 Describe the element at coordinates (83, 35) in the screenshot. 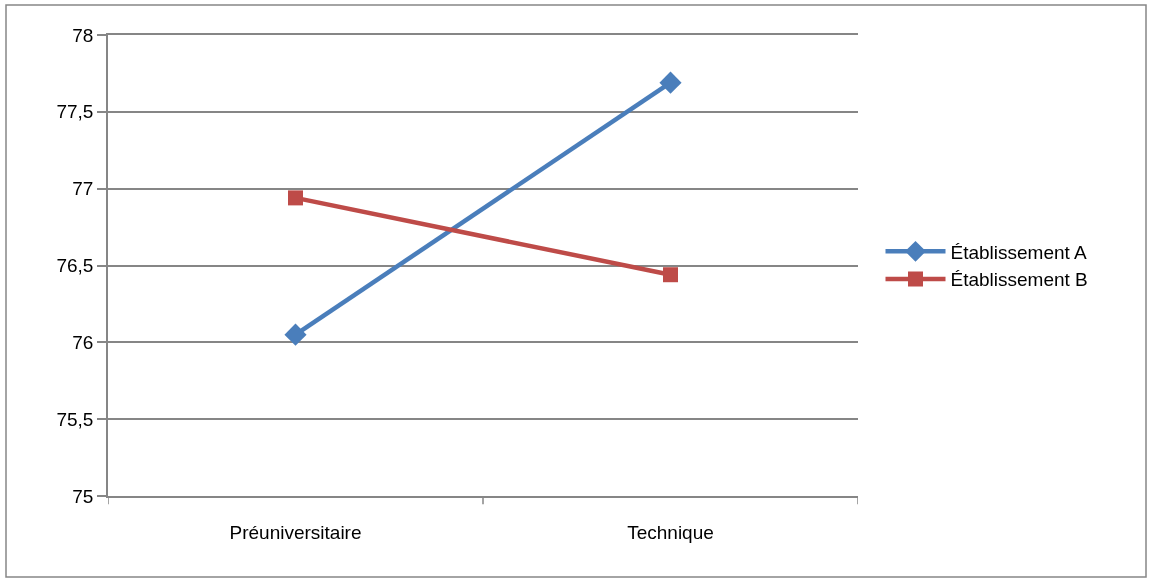

I see `y-tick-label: 78` at that location.